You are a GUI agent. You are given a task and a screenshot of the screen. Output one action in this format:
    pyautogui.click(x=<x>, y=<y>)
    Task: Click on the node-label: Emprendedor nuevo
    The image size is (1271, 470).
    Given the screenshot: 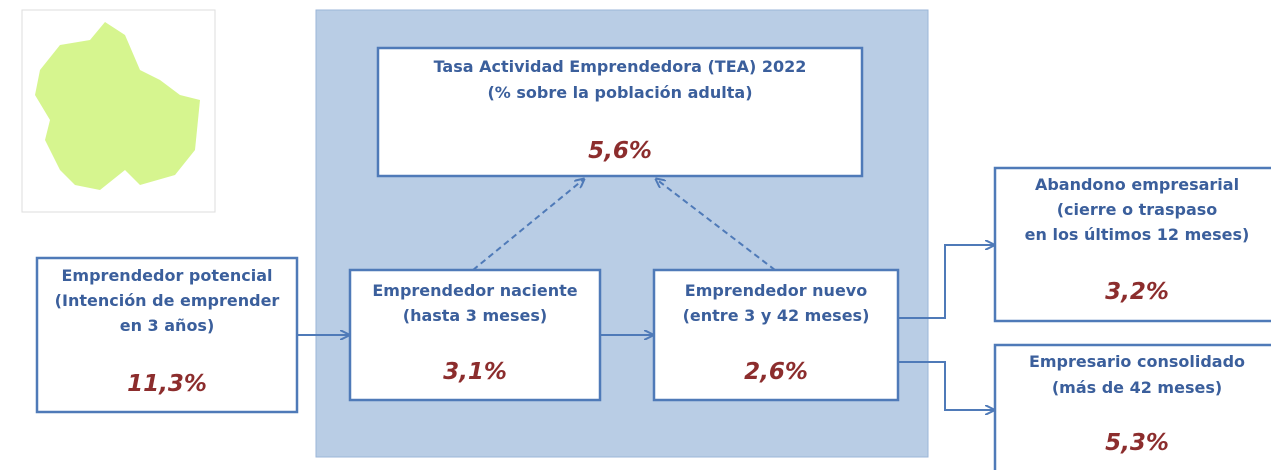 What is the action you would take?
    pyautogui.click(x=776, y=290)
    